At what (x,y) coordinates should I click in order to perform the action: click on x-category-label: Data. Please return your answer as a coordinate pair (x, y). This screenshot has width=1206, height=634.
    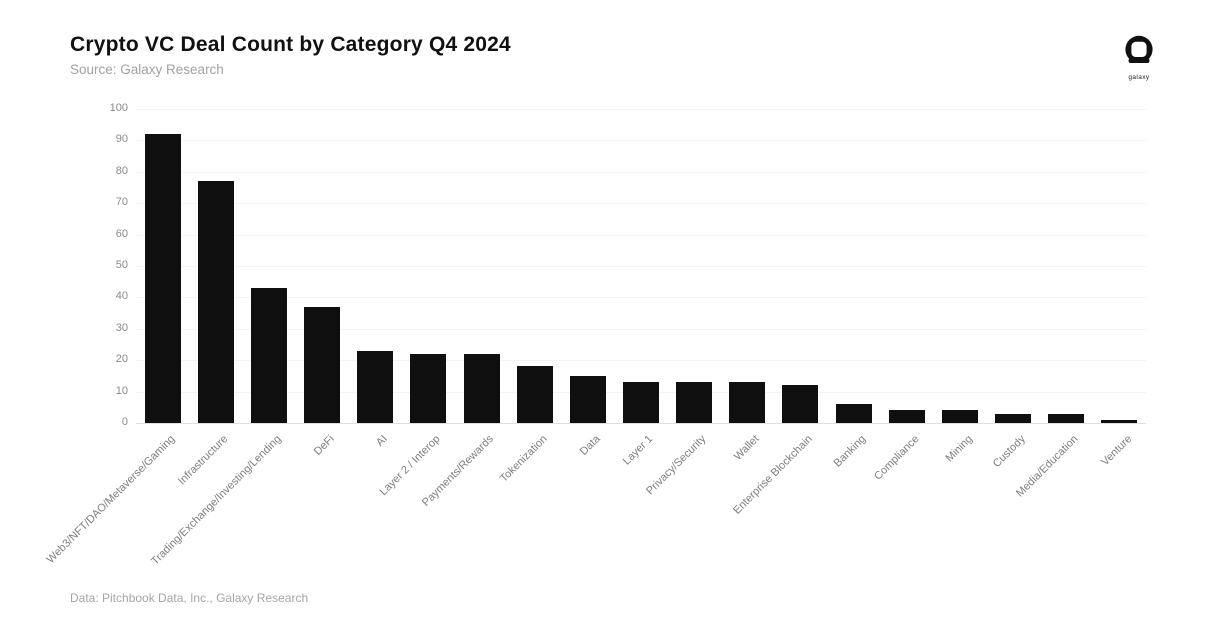
    Looking at the image, I should click on (590, 445).